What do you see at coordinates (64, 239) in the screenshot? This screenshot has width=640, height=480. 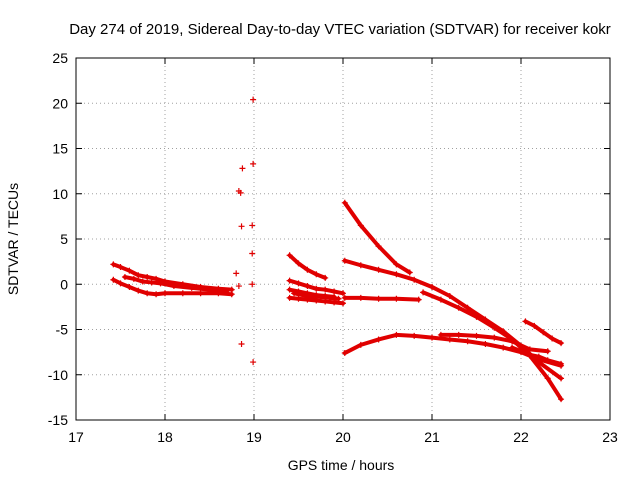 I see `y-tick-label: 5` at bounding box center [64, 239].